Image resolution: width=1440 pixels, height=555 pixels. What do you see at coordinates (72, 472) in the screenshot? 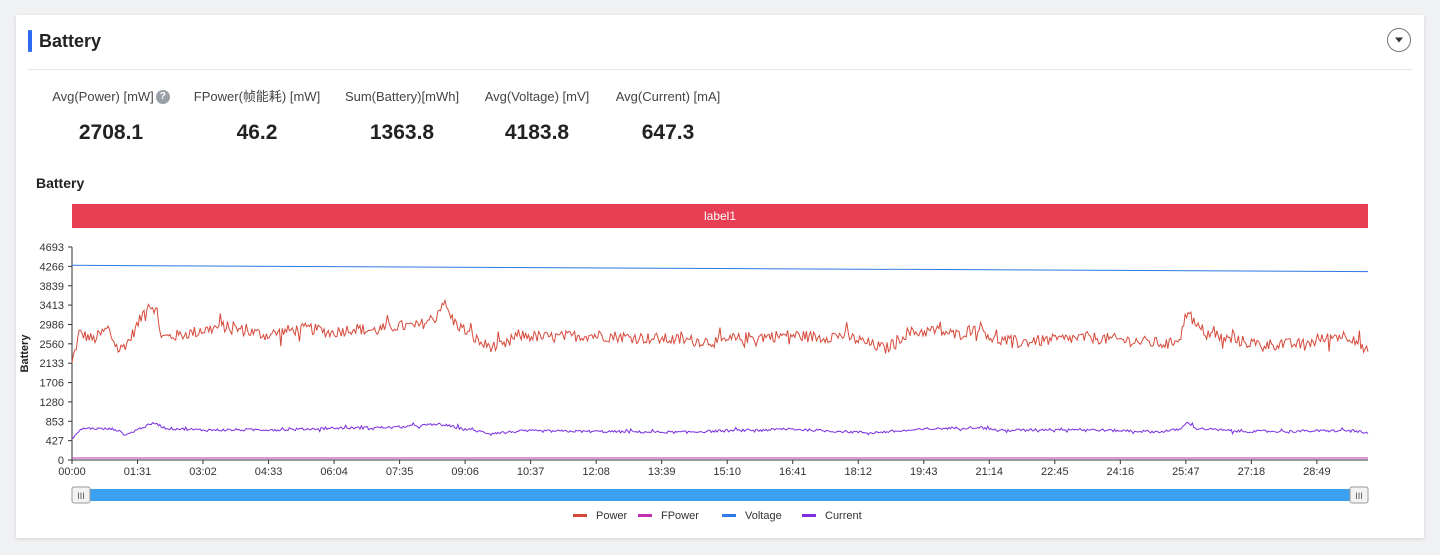
I see `x-tick-label: 00:00` at bounding box center [72, 472].